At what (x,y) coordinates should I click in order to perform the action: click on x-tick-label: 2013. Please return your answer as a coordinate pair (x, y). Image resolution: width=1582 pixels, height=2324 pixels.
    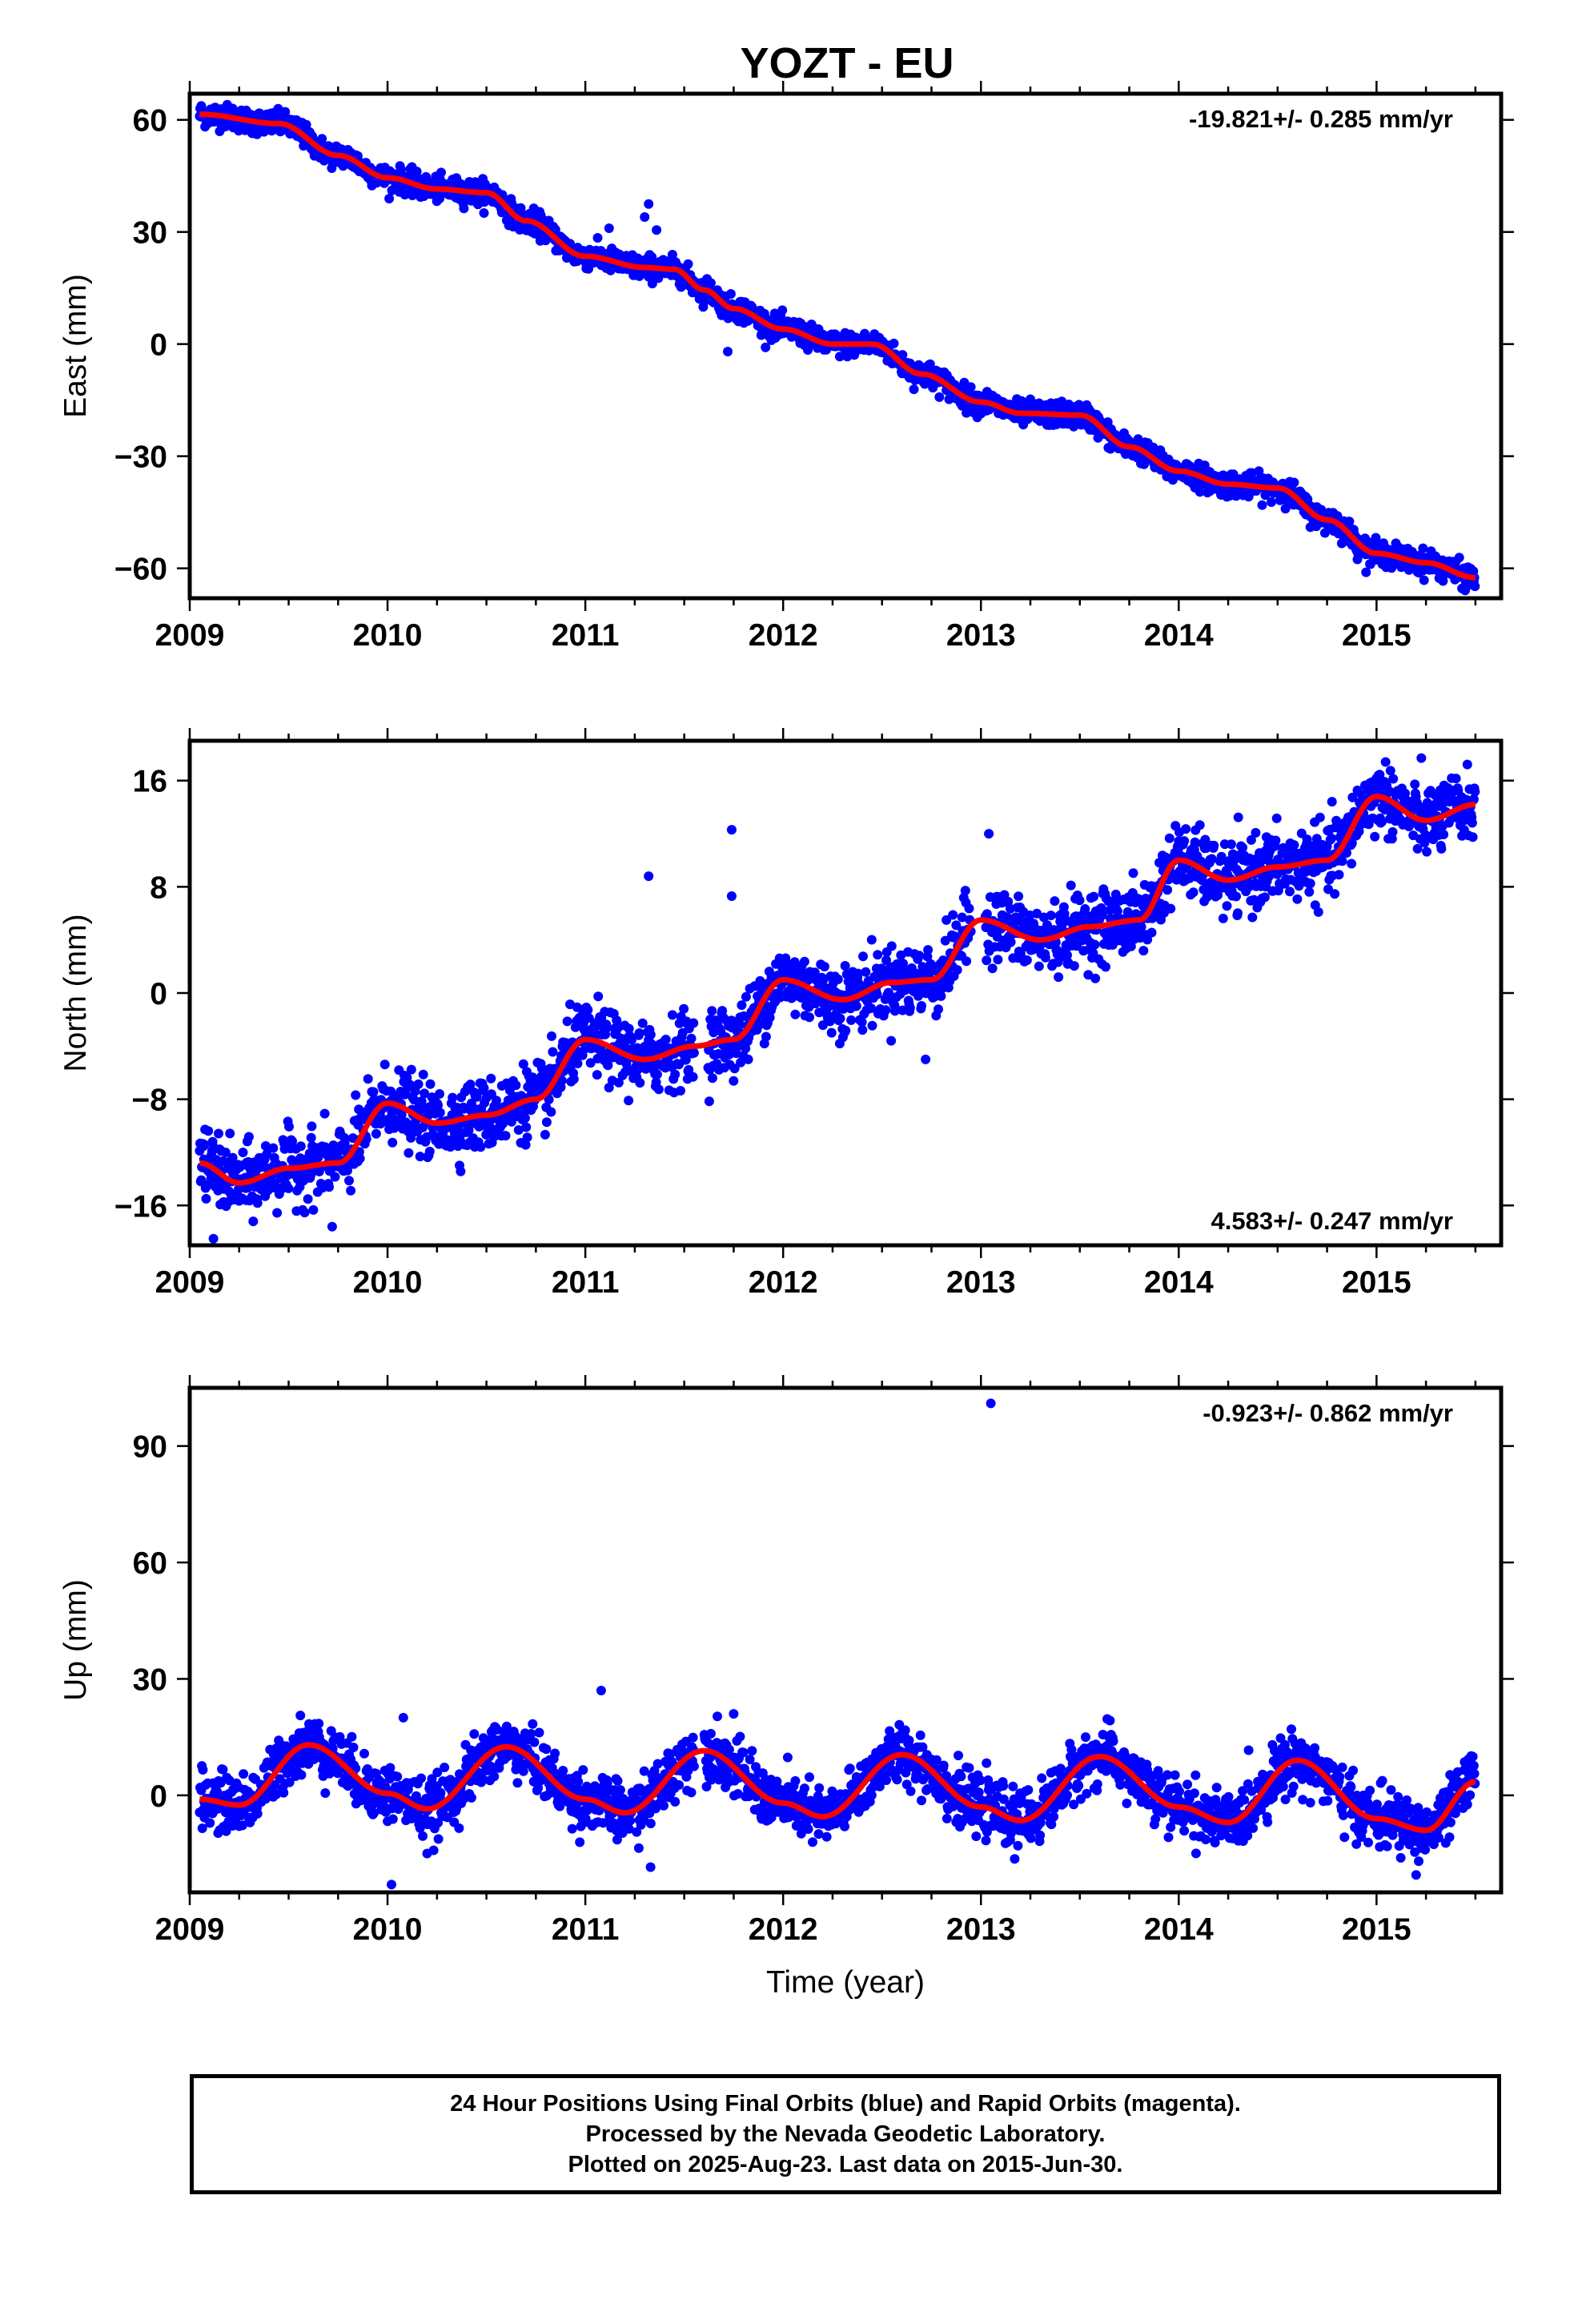
    Looking at the image, I should click on (981, 635).